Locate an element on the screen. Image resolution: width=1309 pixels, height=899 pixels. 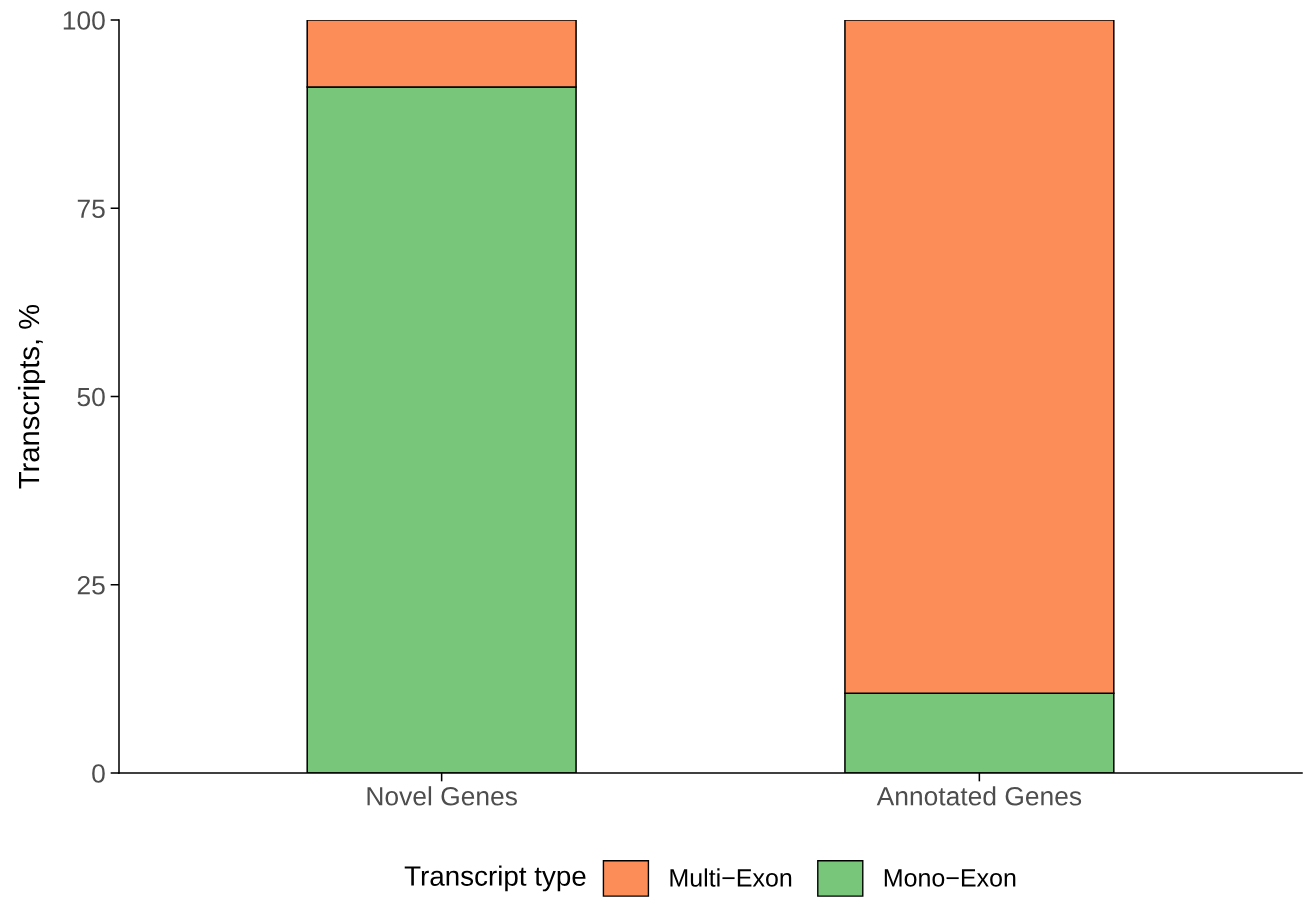
y-tick-label: 25 is located at coordinates (91, 585).